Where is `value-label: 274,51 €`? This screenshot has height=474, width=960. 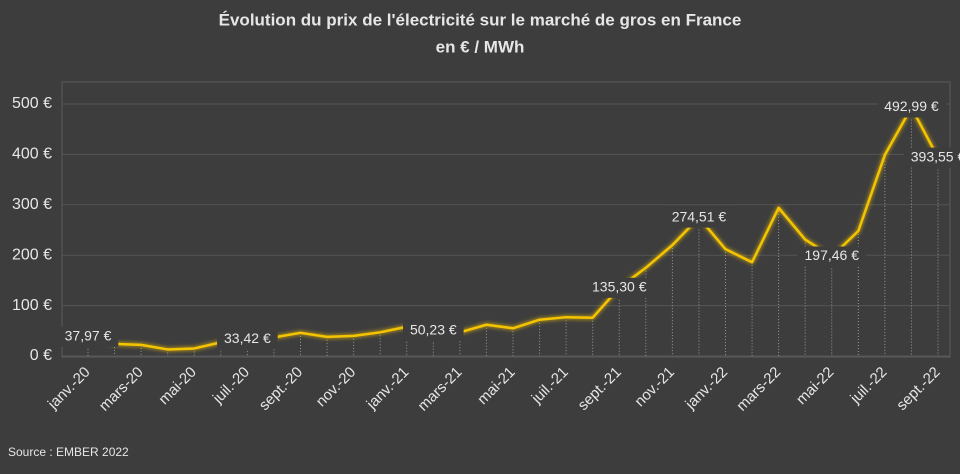 value-label: 274,51 € is located at coordinates (699, 216).